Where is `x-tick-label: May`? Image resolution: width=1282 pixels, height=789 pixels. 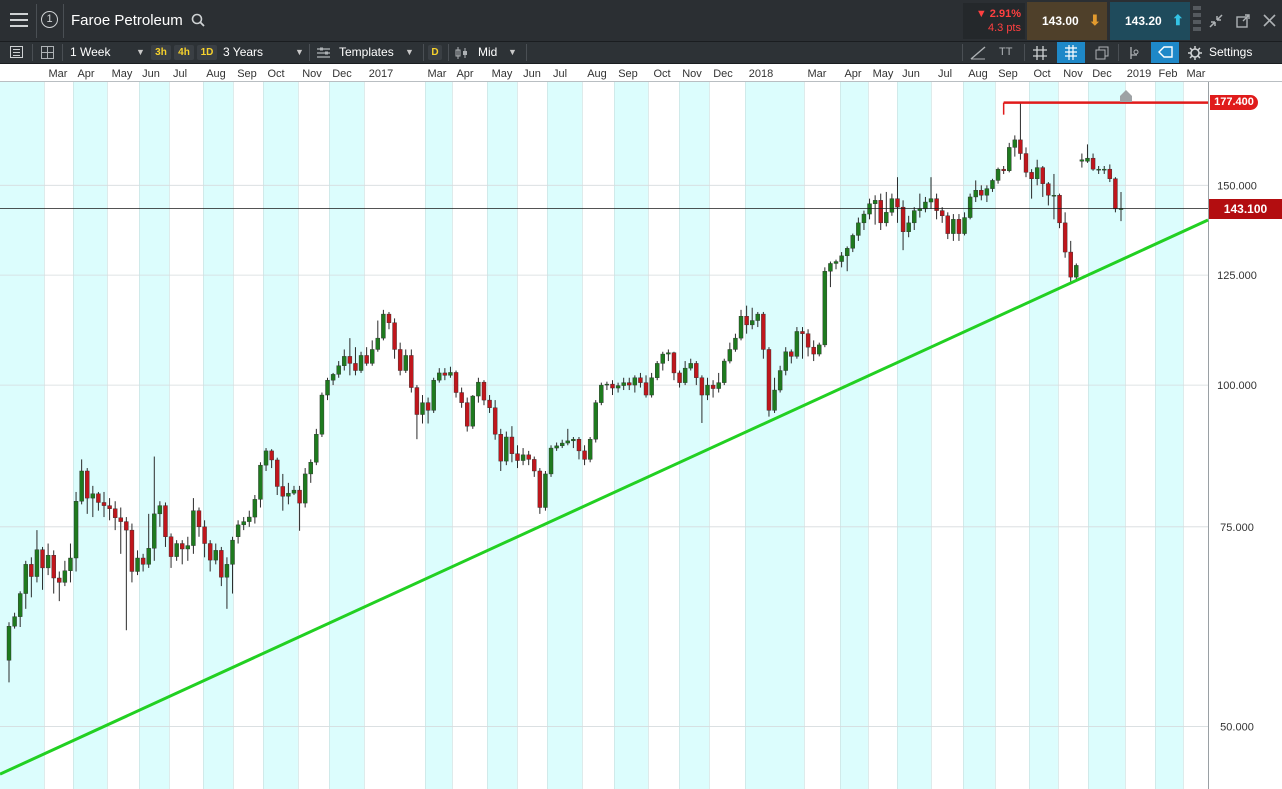 x-tick-label: May is located at coordinates (883, 74).